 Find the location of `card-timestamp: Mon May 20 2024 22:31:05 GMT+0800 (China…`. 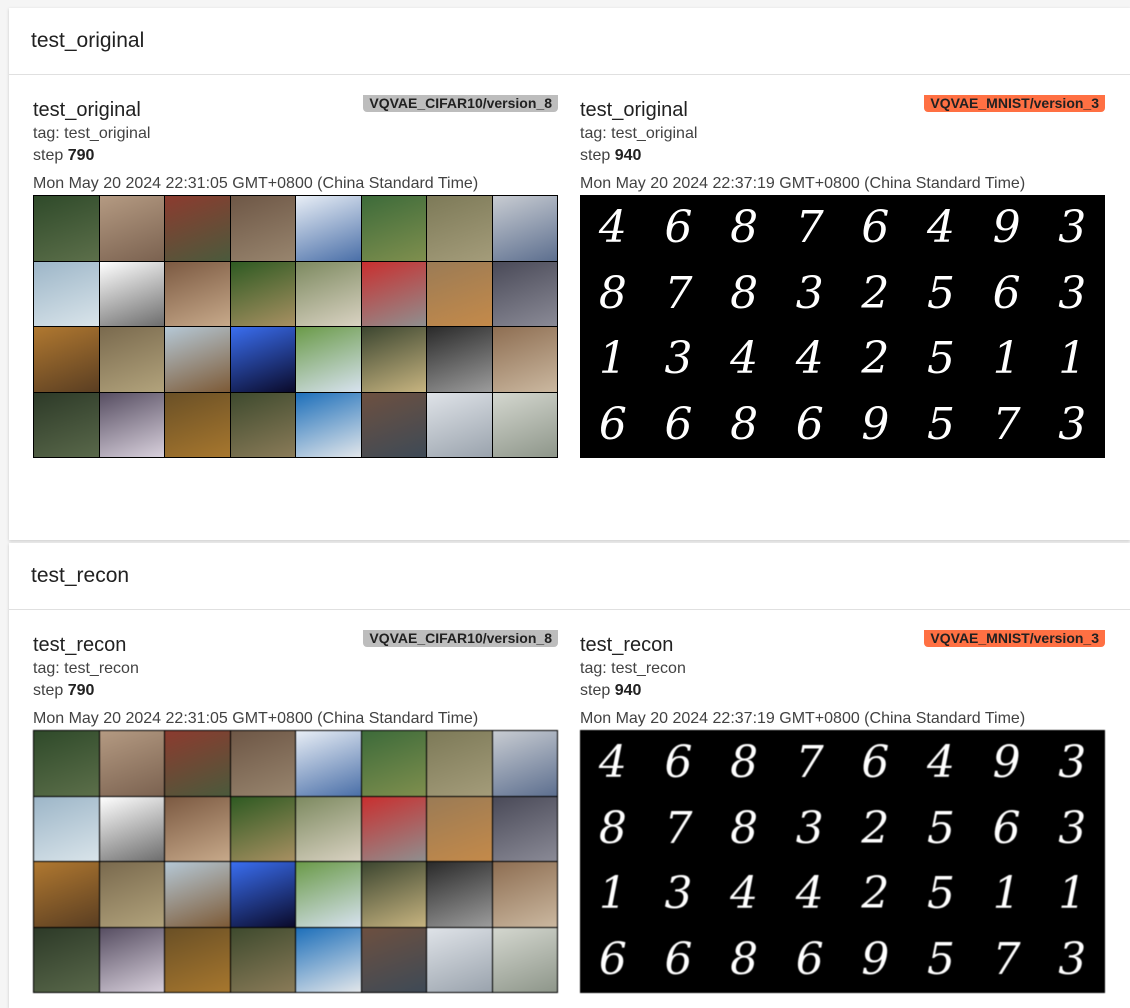

card-timestamp: Mon May 20 2024 22:31:05 GMT+0800 (China… is located at coordinates (256, 183).